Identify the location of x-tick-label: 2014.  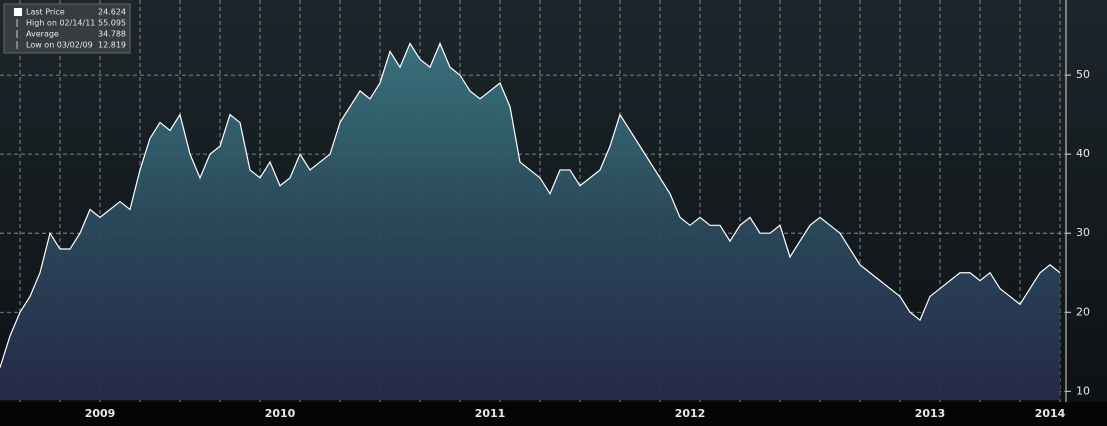
(1050, 413).